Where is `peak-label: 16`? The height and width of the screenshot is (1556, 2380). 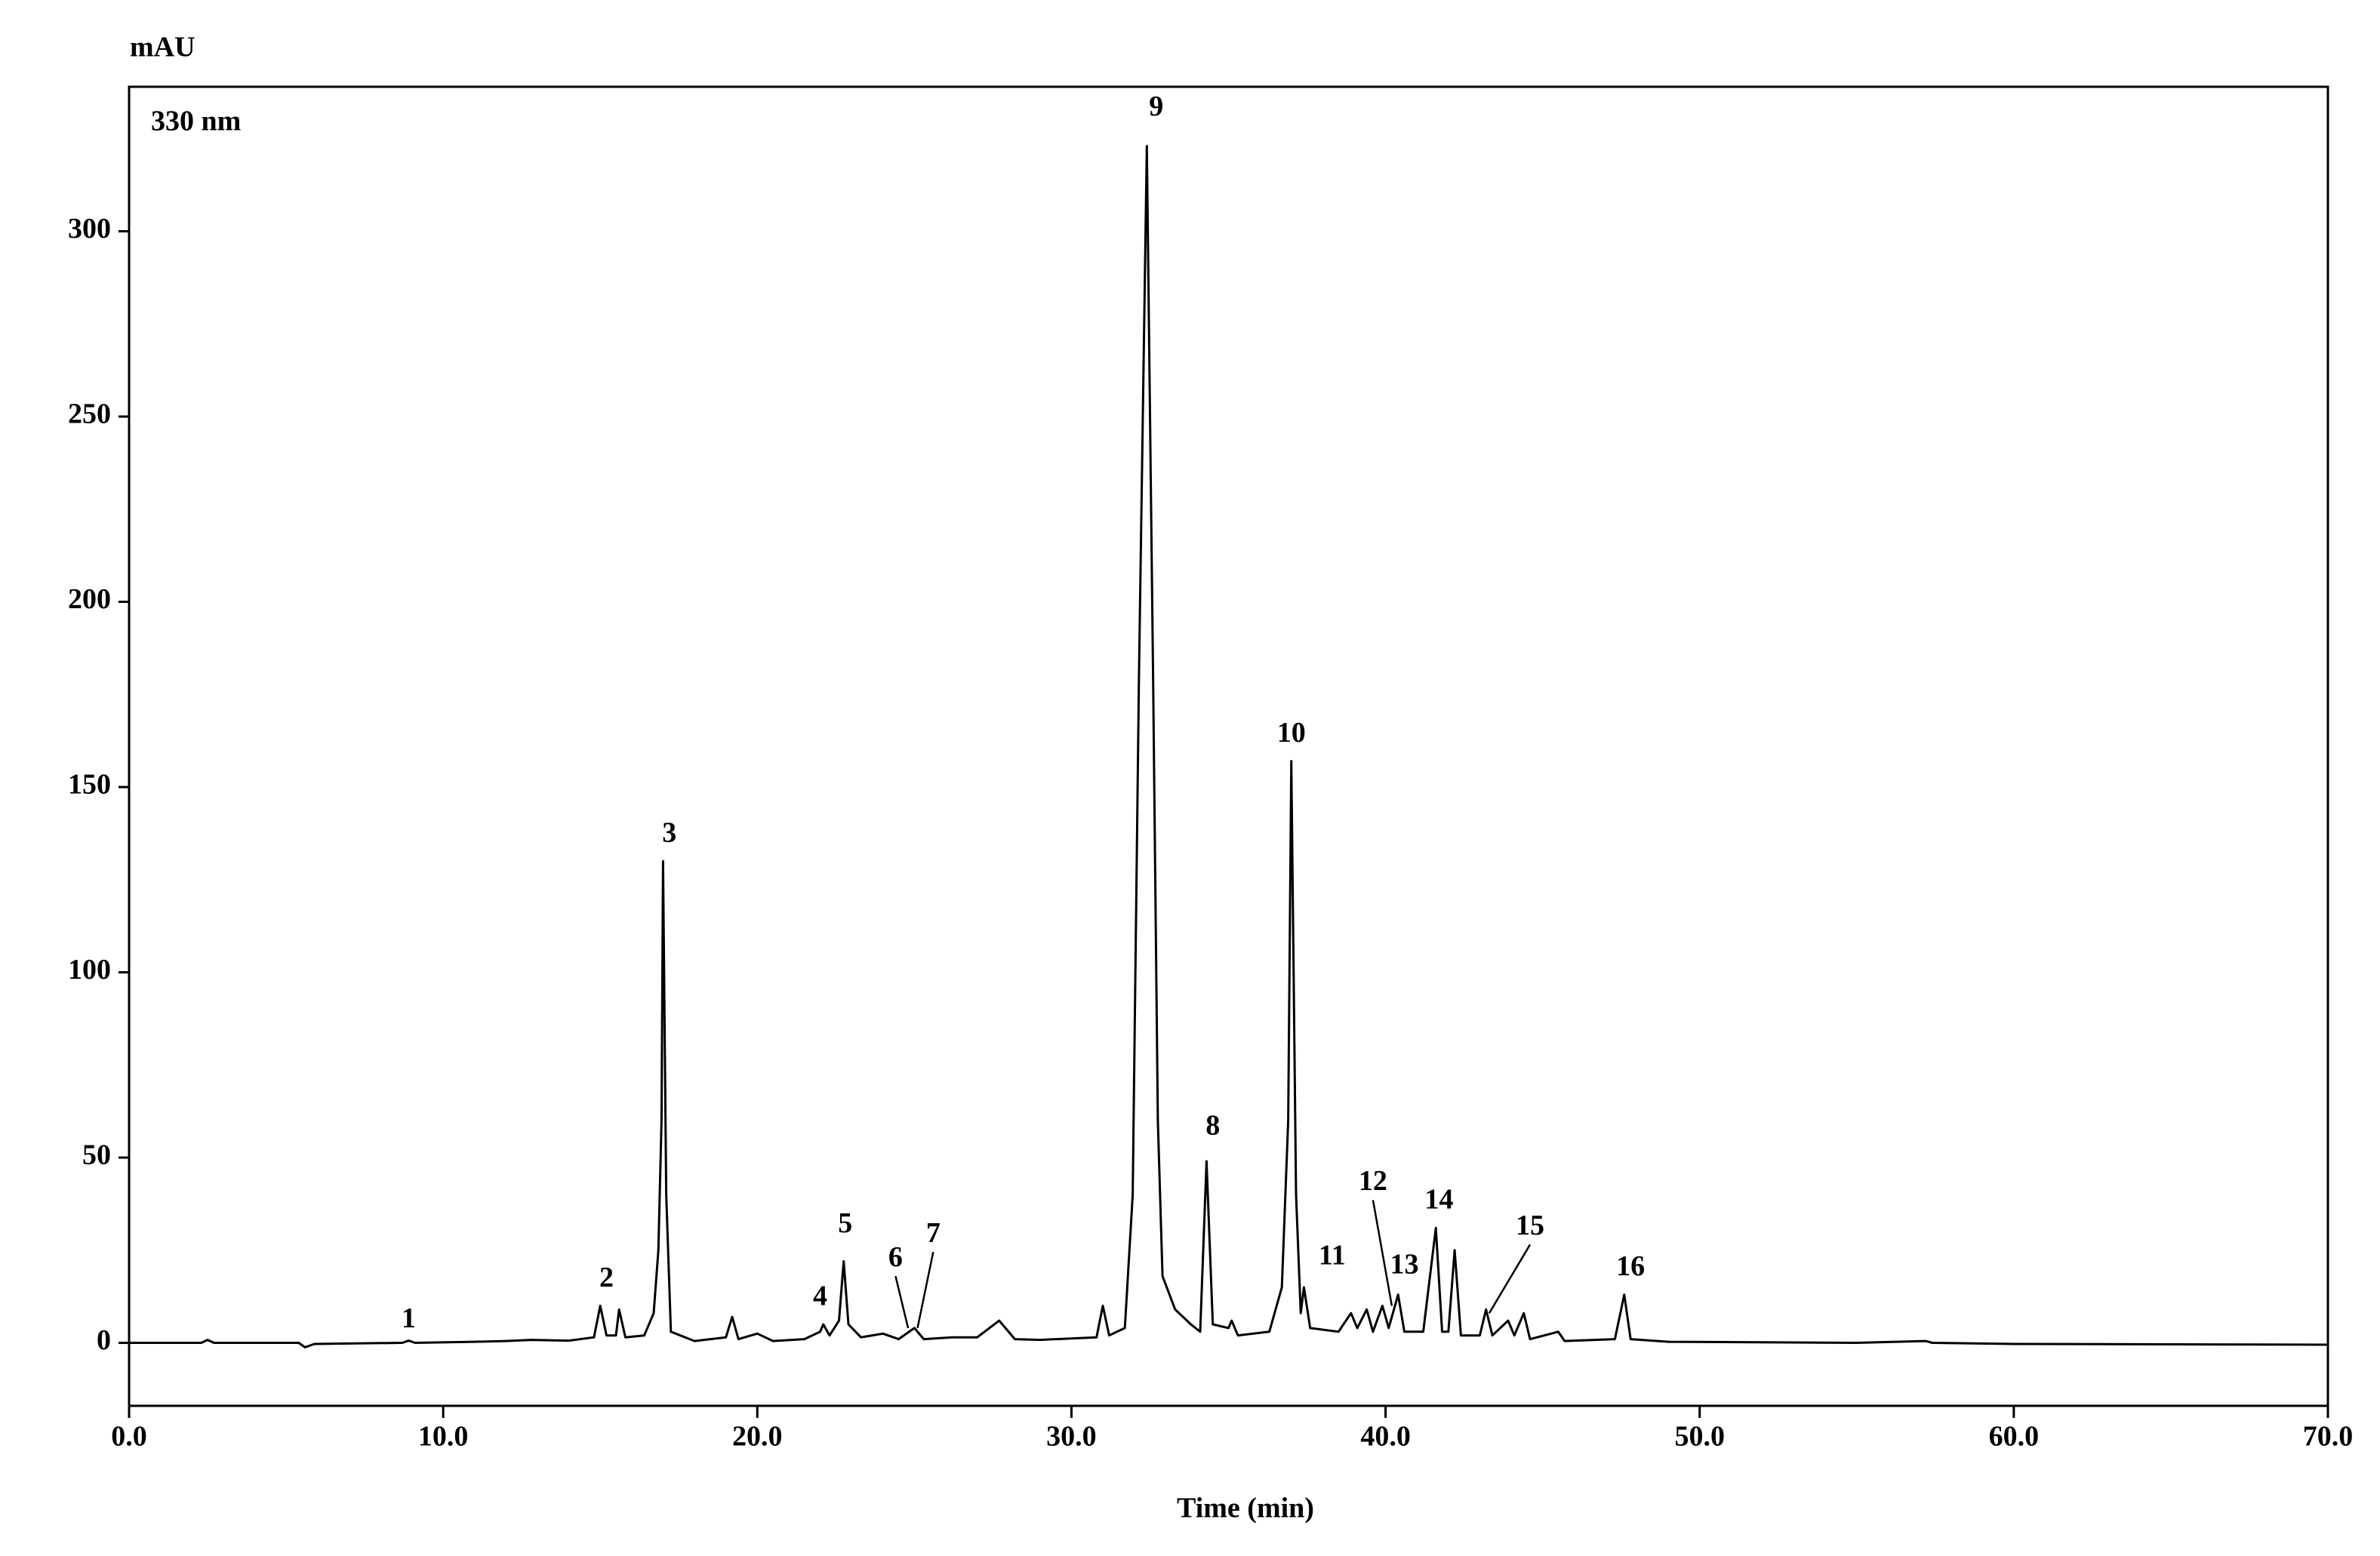 peak-label: 16 is located at coordinates (1630, 1266).